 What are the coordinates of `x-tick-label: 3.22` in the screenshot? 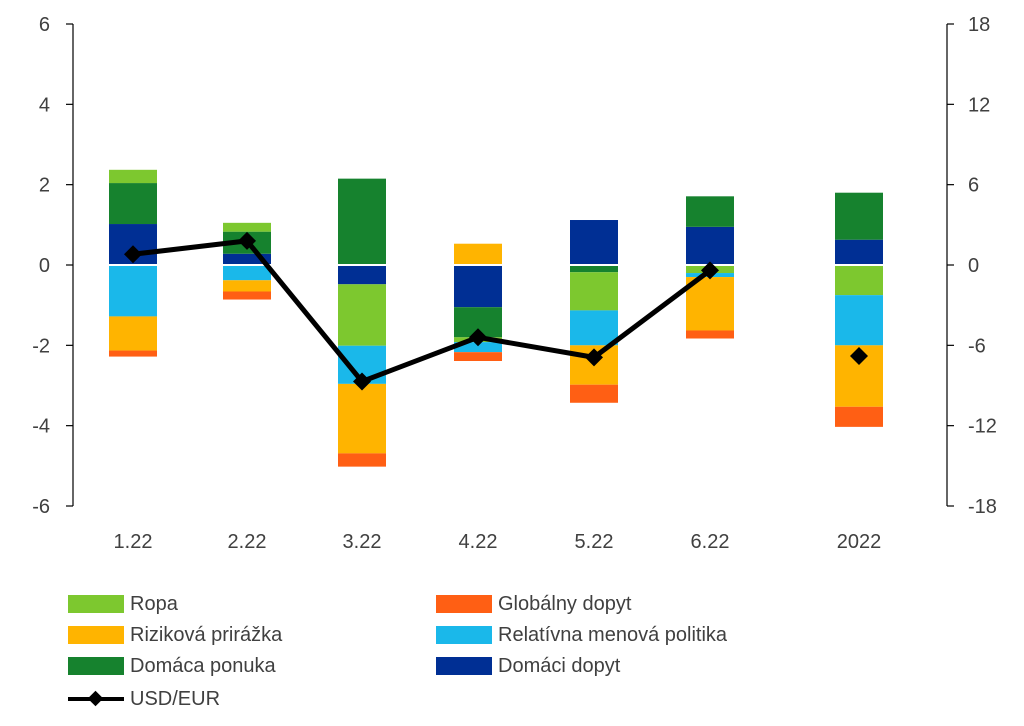 It's located at (362, 542).